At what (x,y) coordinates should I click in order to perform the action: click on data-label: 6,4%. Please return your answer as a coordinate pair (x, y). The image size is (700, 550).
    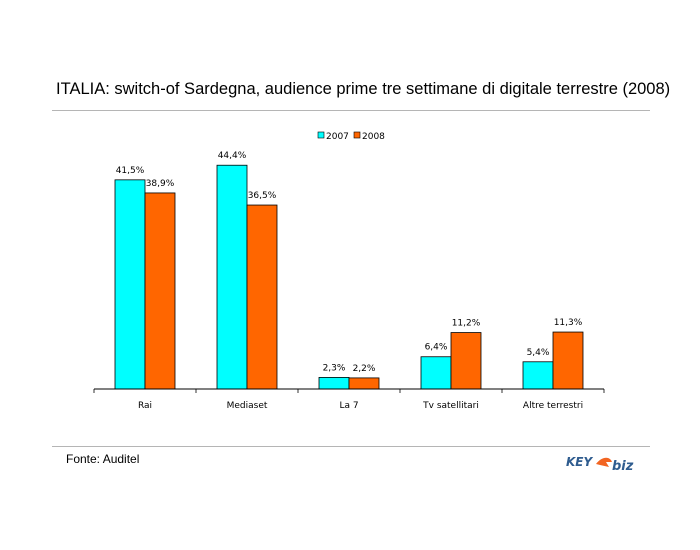
    Looking at the image, I should click on (436, 348).